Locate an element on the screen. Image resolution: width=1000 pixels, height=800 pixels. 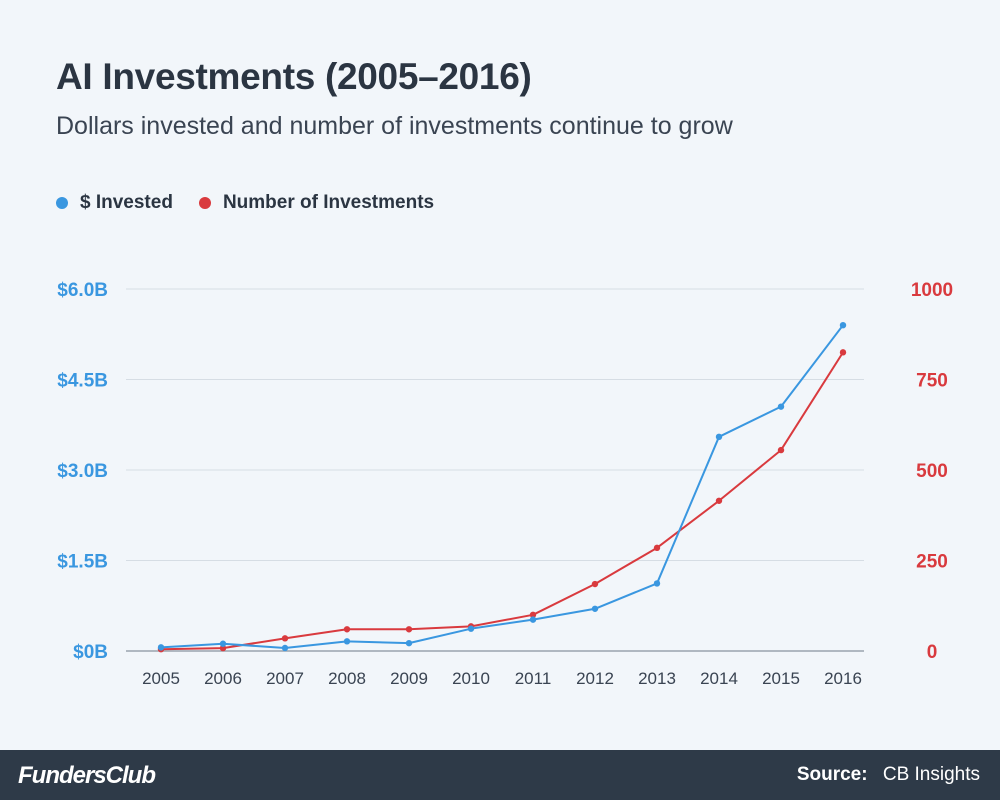
x-tick-label: 2012 is located at coordinates (595, 678).